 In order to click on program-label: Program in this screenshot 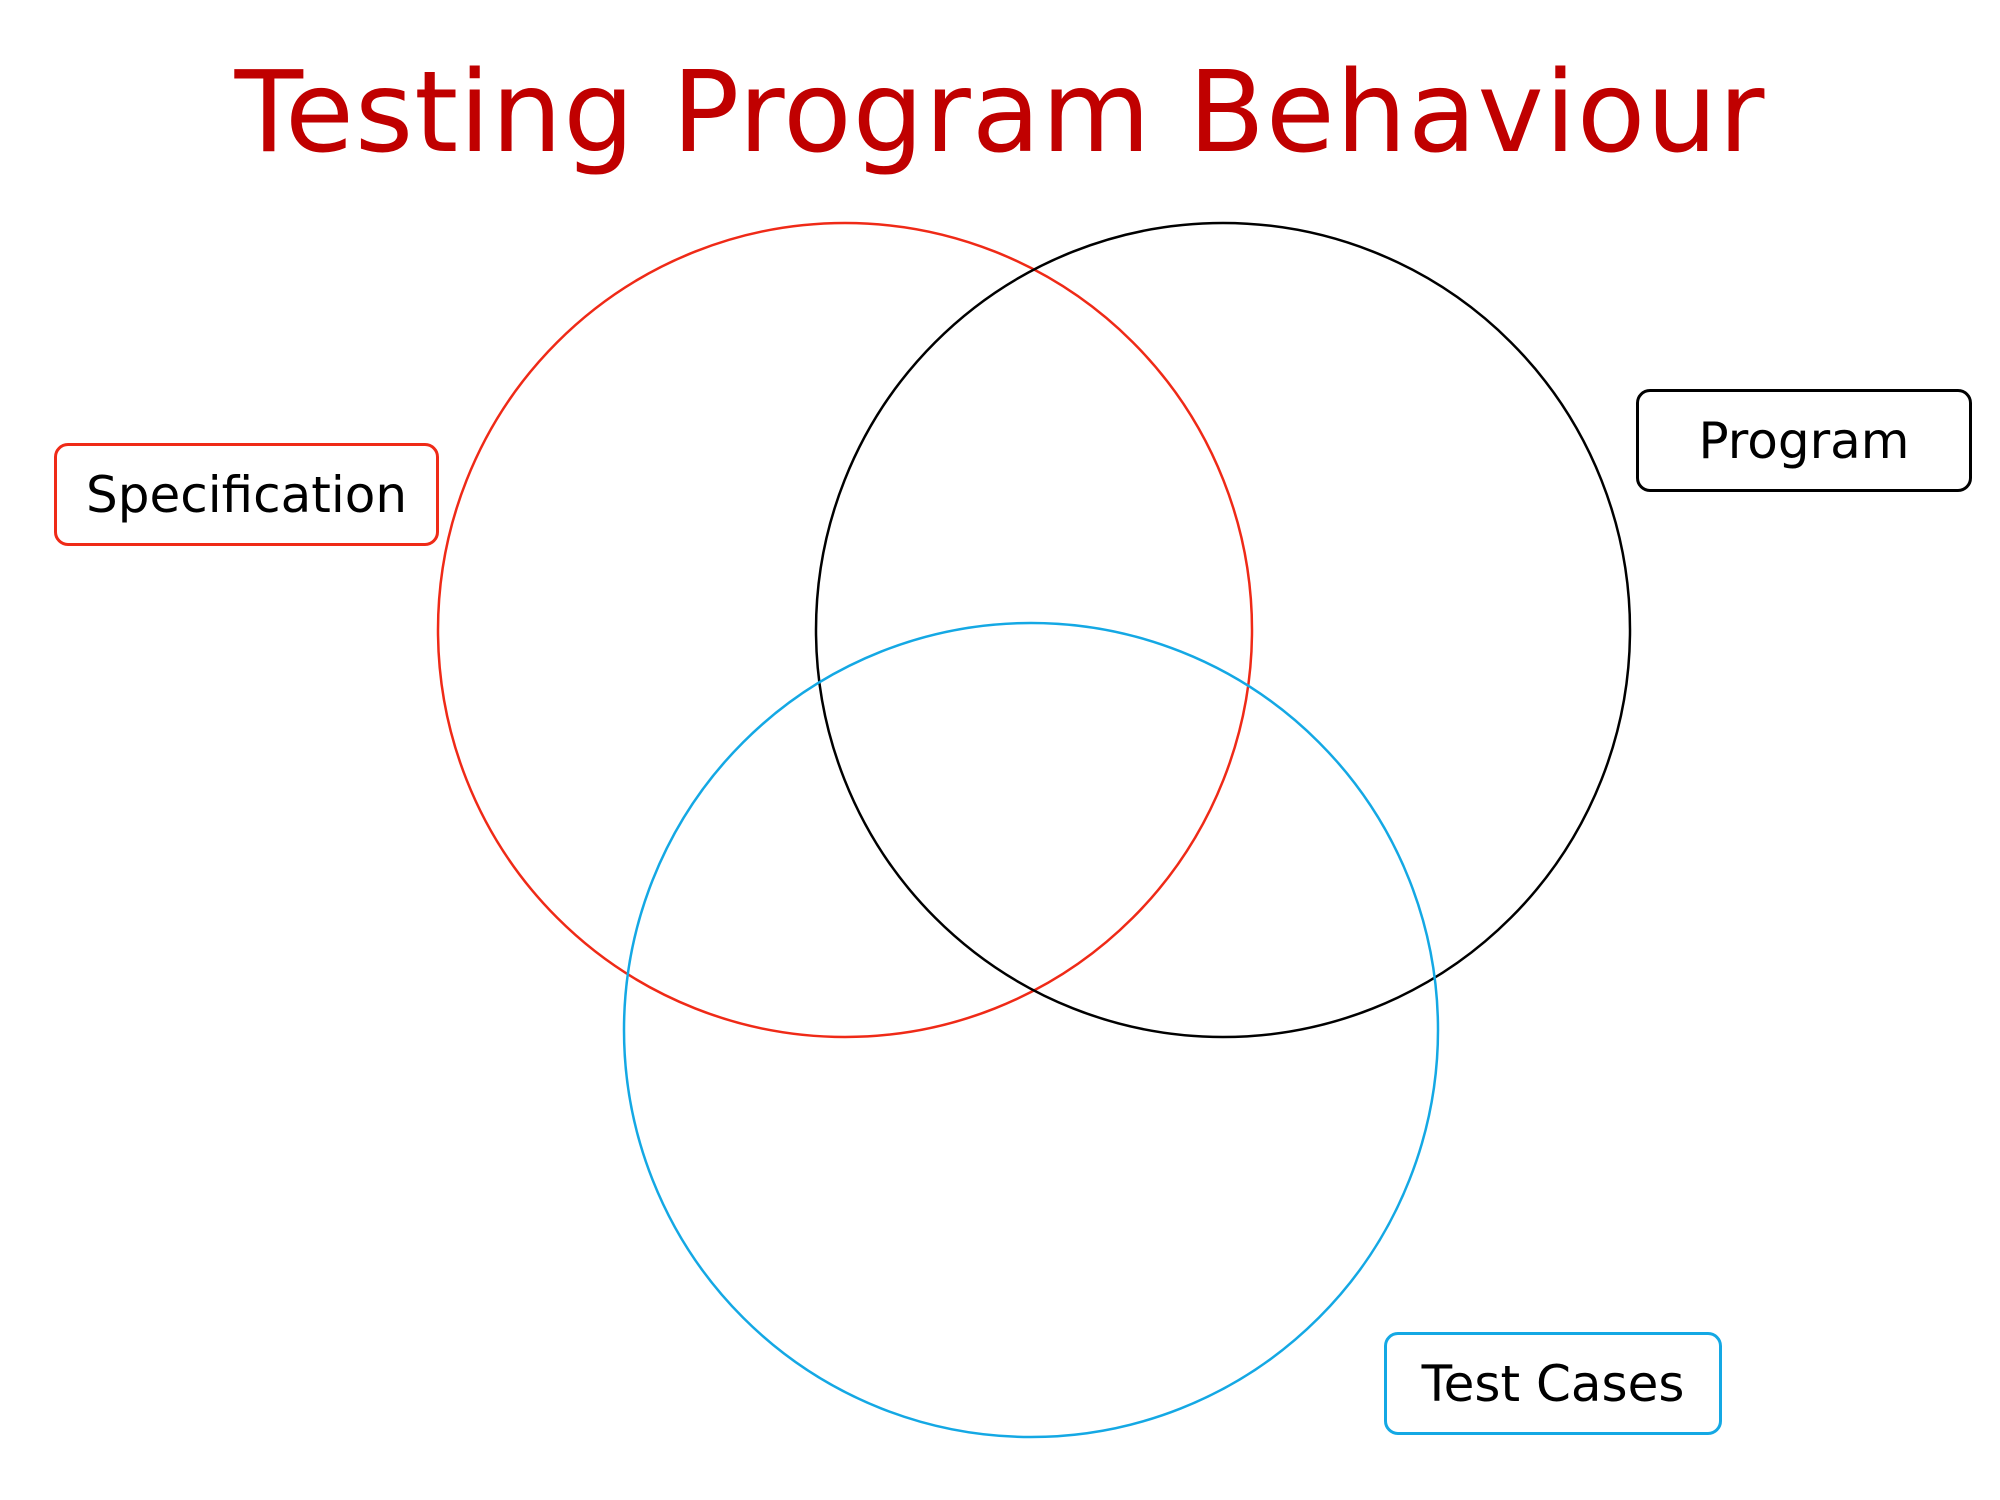, I will do `click(1804, 440)`.